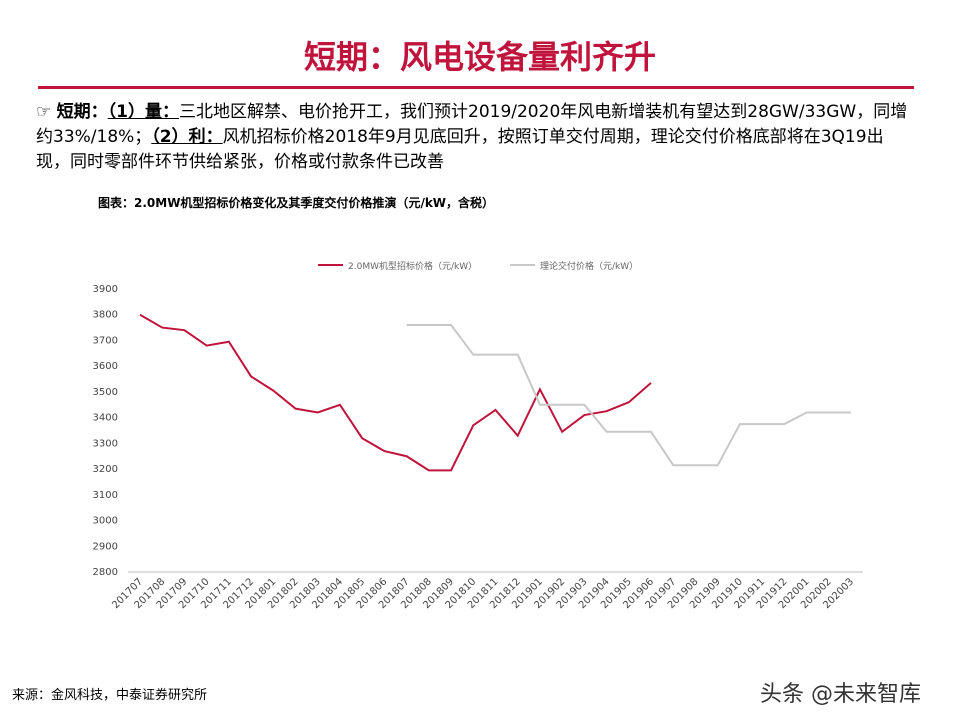 The height and width of the screenshot is (720, 960). What do you see at coordinates (105, 418) in the screenshot?
I see `y-tick-label: 3400` at bounding box center [105, 418].